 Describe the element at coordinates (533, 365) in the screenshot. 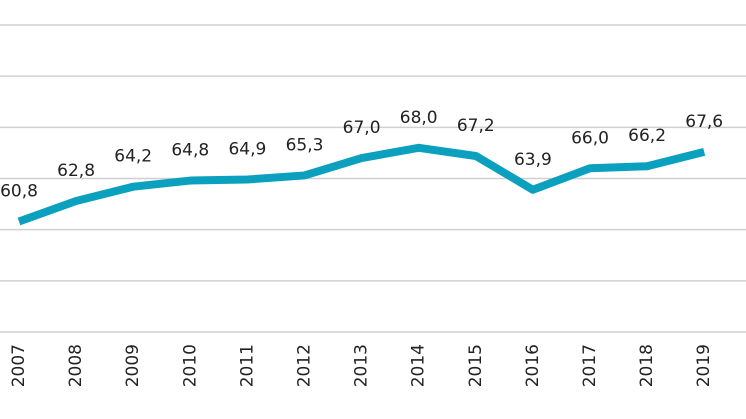

I see `x-tick-label: 2016` at that location.